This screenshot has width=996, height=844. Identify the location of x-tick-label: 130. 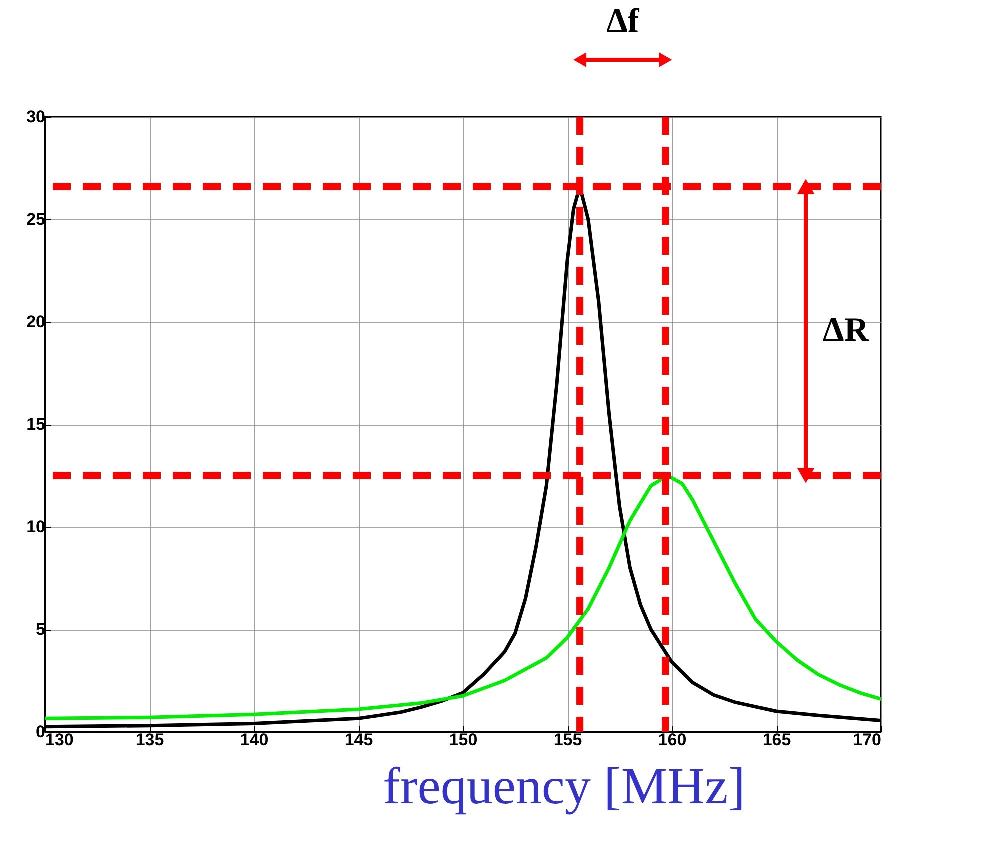
(60, 740).